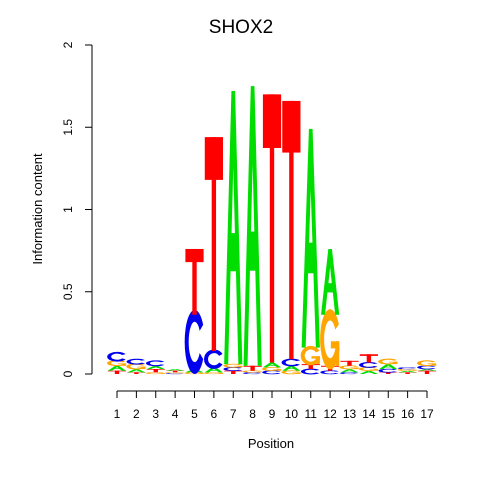  I want to click on y-tick-label: 1, so click(68, 209).